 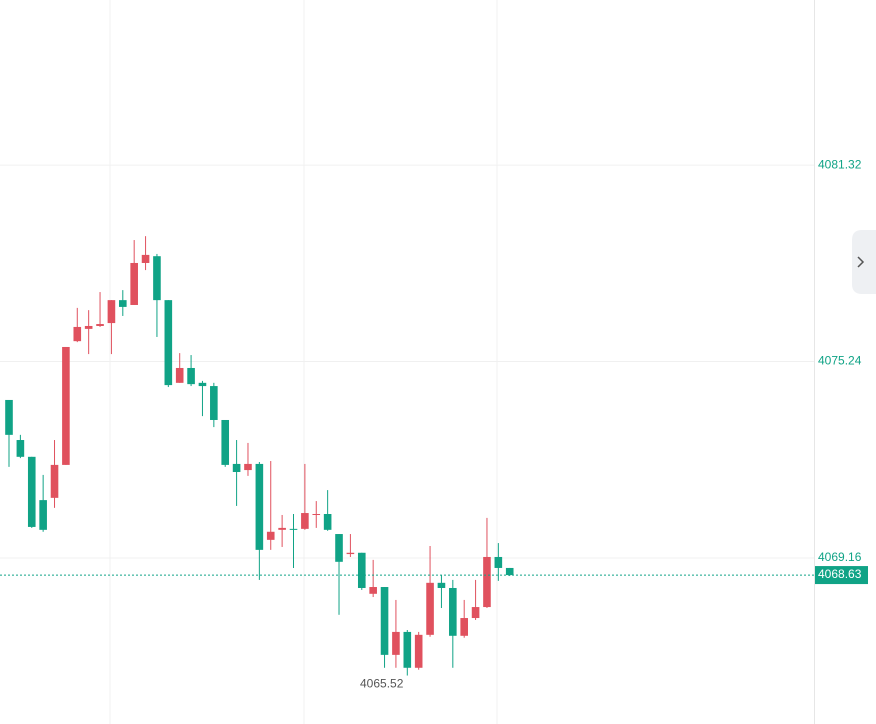 What do you see at coordinates (861, 262) in the screenshot?
I see `chevron-icon` at bounding box center [861, 262].